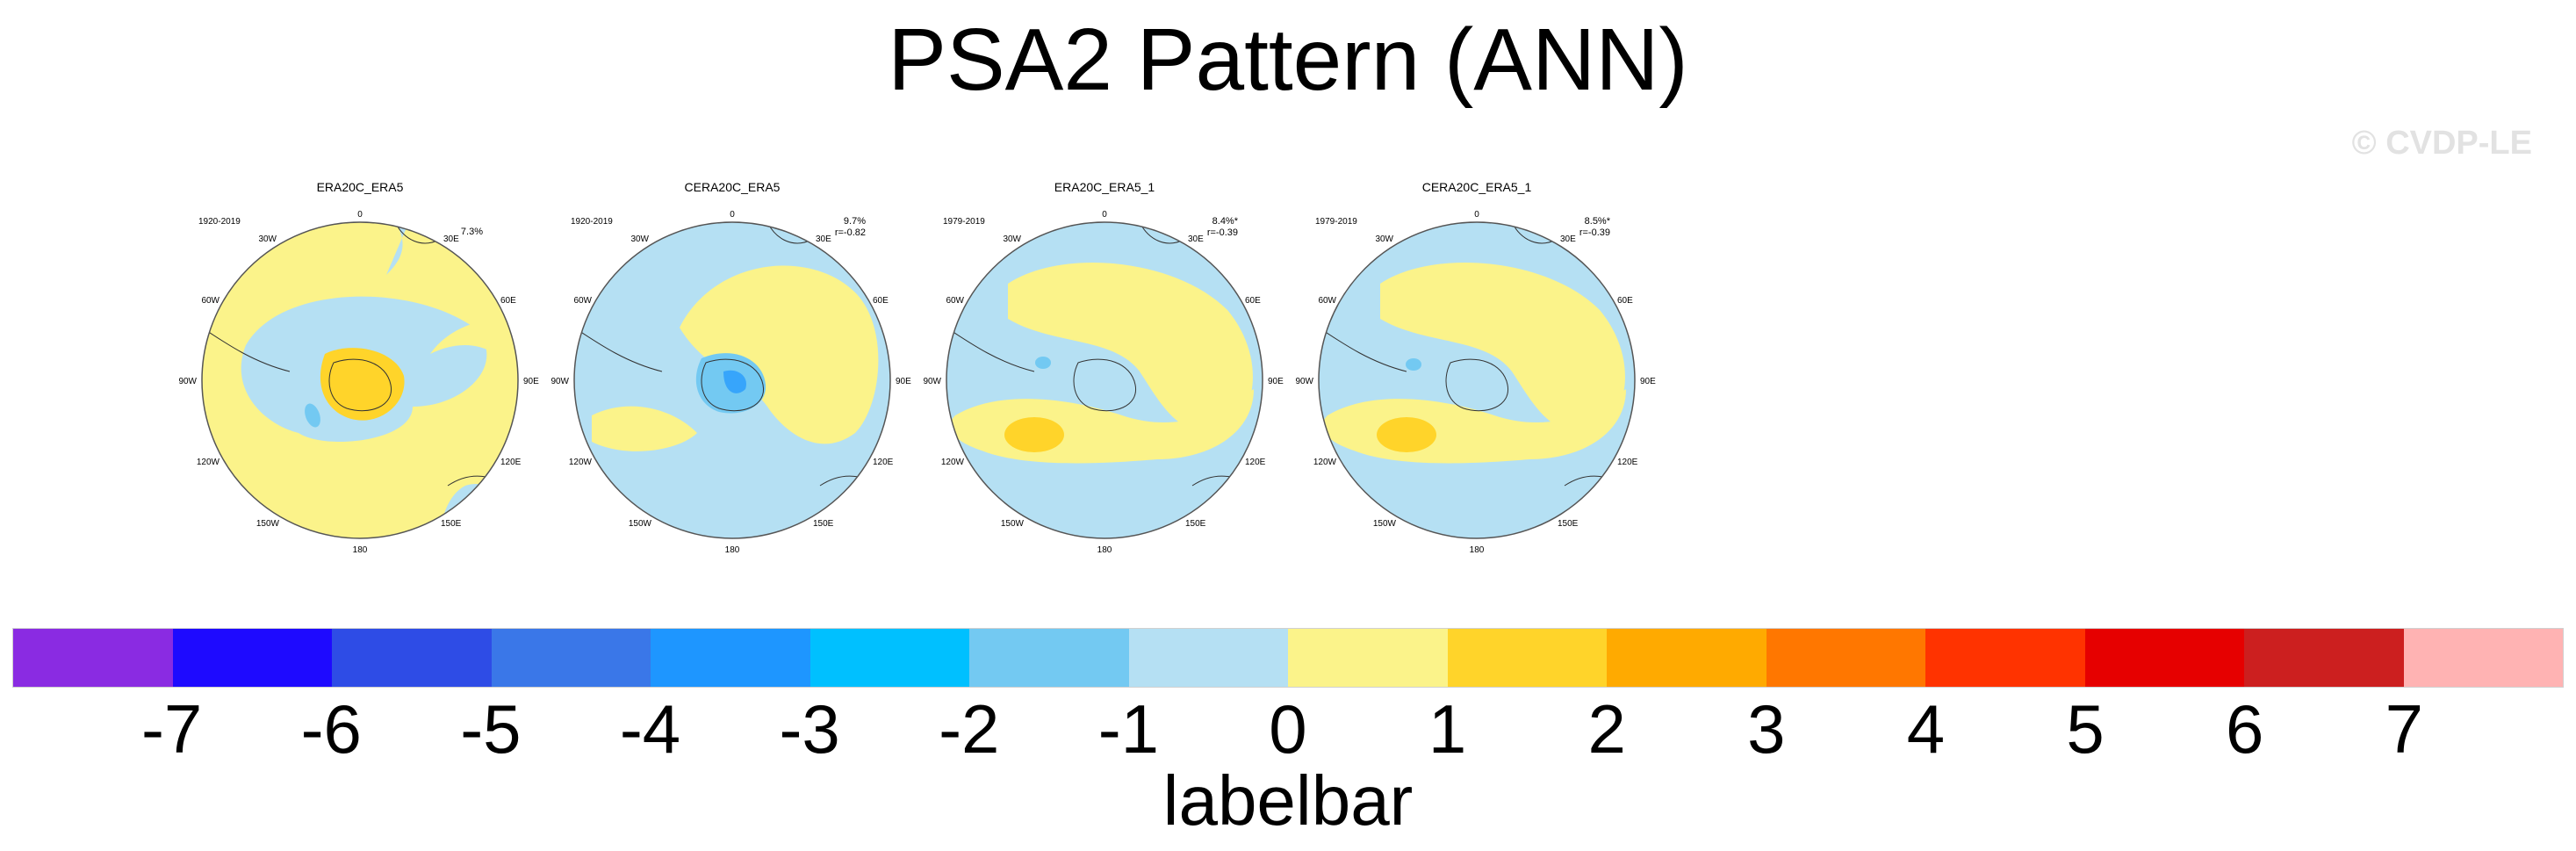 Image resolution: width=2576 pixels, height=851 pixels. What do you see at coordinates (1598, 221) in the screenshot?
I see `panel-stat-1: 8.5%*` at bounding box center [1598, 221].